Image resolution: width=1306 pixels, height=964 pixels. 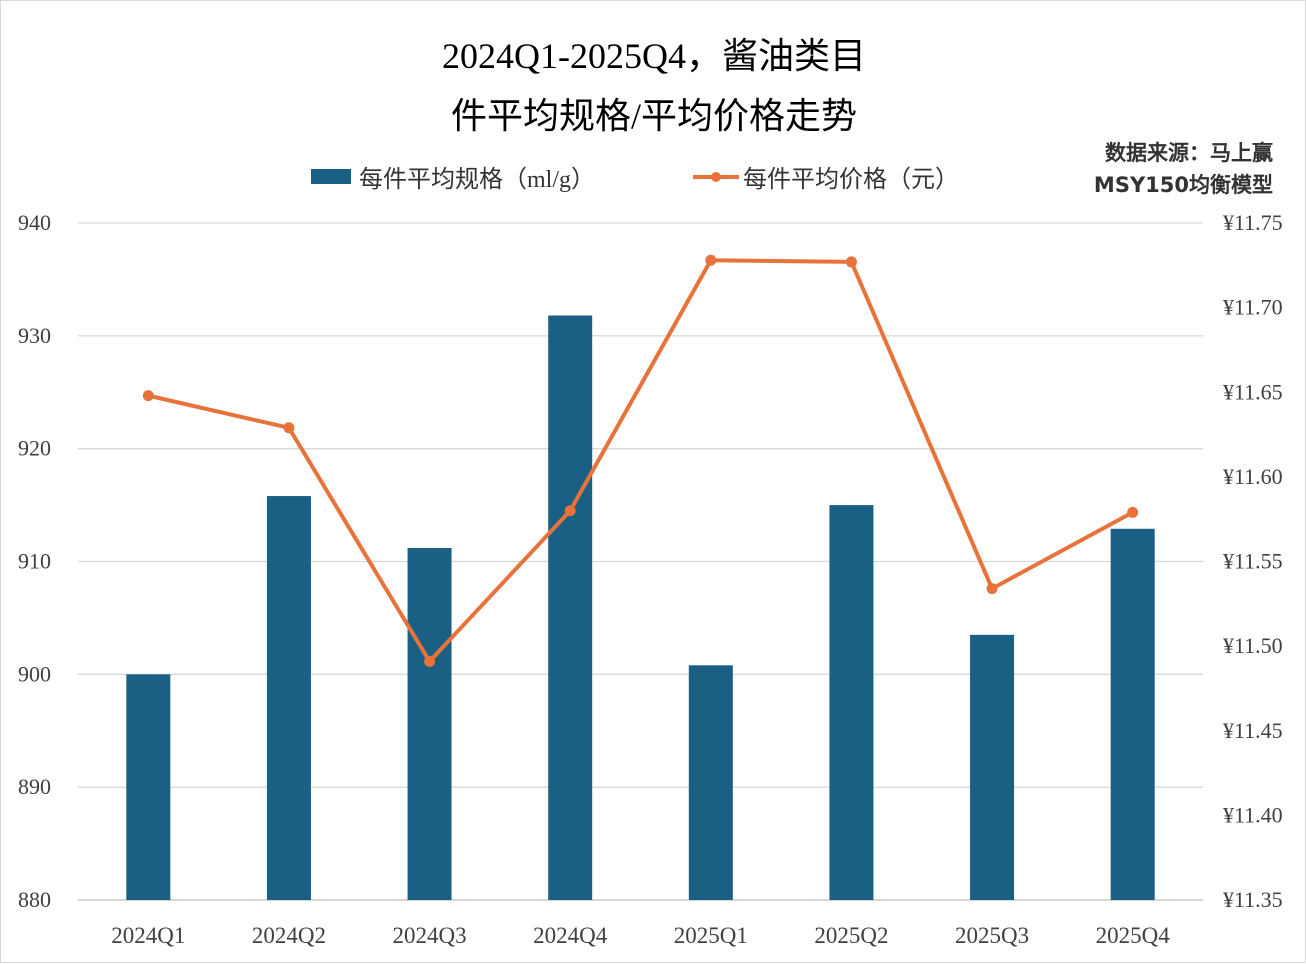 What do you see at coordinates (34, 222) in the screenshot?
I see `left-tick-label: 940` at bounding box center [34, 222].